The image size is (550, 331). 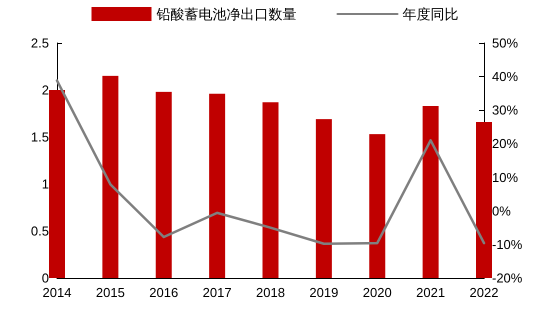 I want to click on y2-tick-label: 50%, so click(x=505, y=43).